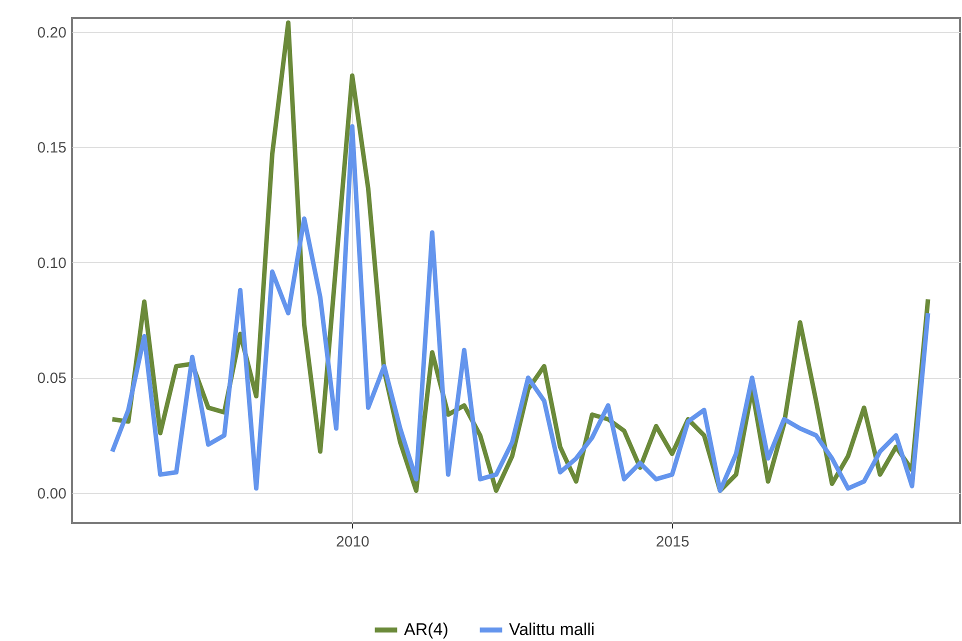 The height and width of the screenshot is (641, 962). I want to click on x-tick-label: 2015, so click(673, 542).